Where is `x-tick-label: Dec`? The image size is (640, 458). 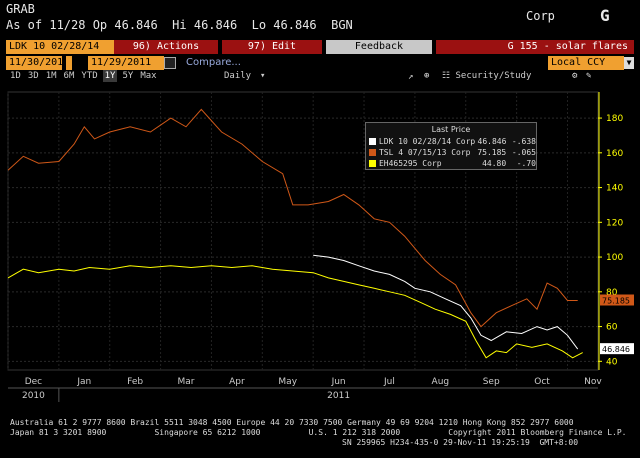 x-tick-label: Dec is located at coordinates (33, 382).